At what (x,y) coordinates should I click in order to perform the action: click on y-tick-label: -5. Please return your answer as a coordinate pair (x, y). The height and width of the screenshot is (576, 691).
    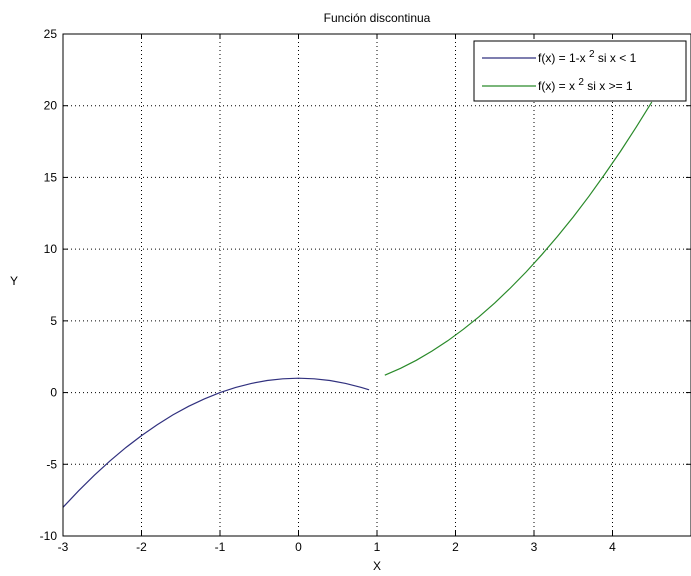
    Looking at the image, I should click on (51, 464).